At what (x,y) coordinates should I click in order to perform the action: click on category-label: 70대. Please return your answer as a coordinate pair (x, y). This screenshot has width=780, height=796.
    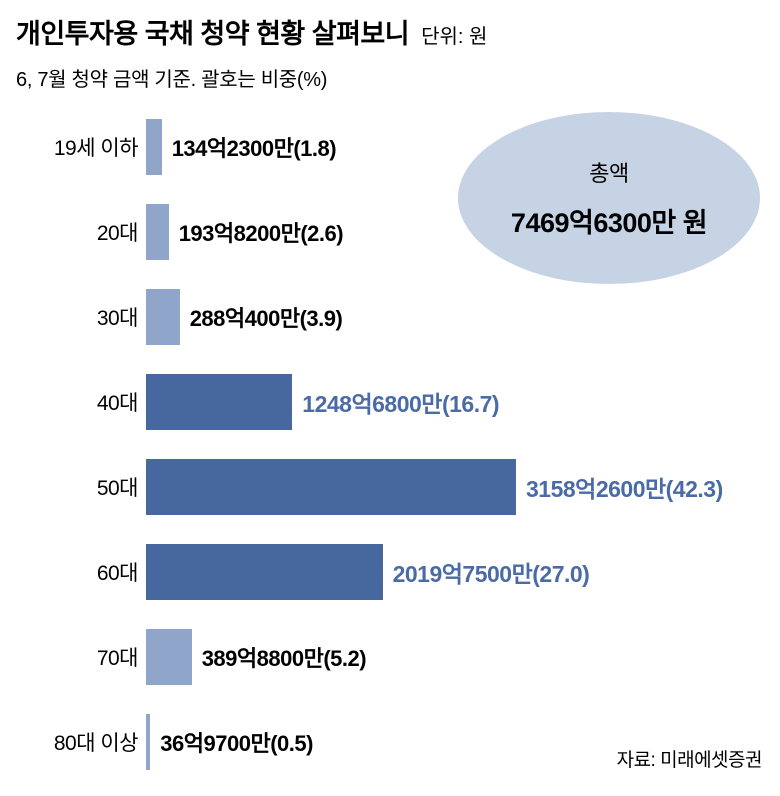
    Looking at the image, I should click on (117, 658).